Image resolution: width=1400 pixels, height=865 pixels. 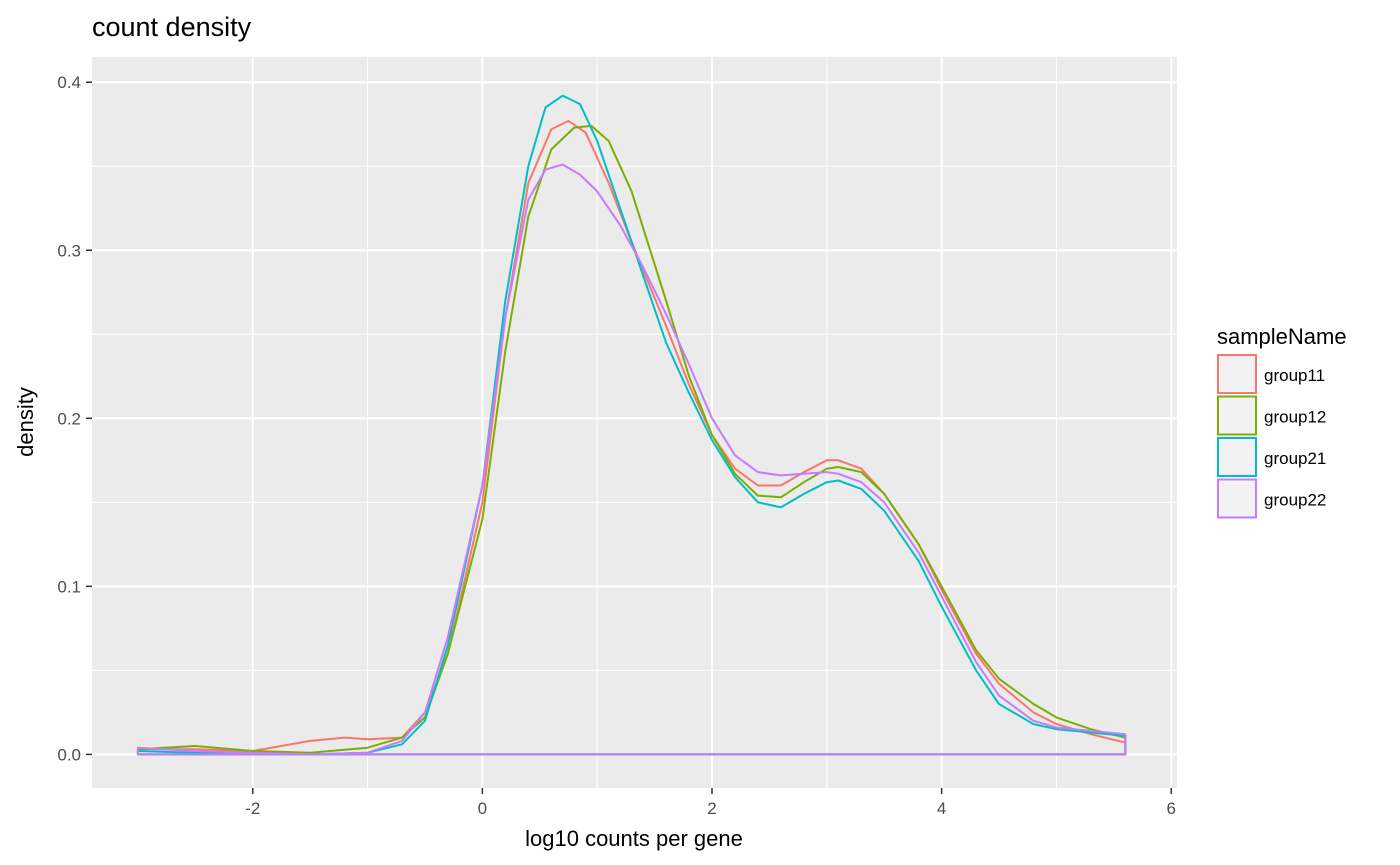 What do you see at coordinates (25, 422) in the screenshot?
I see `y-axis-title: density` at bounding box center [25, 422].